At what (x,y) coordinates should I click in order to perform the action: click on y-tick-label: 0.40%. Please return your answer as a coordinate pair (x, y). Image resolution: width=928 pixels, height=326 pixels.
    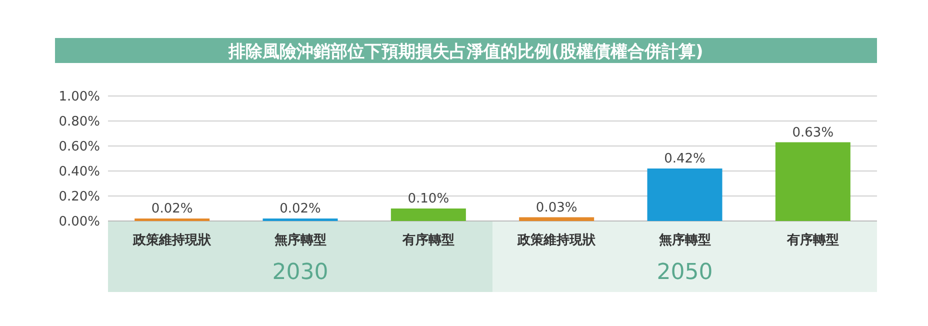
    Looking at the image, I should click on (79, 172).